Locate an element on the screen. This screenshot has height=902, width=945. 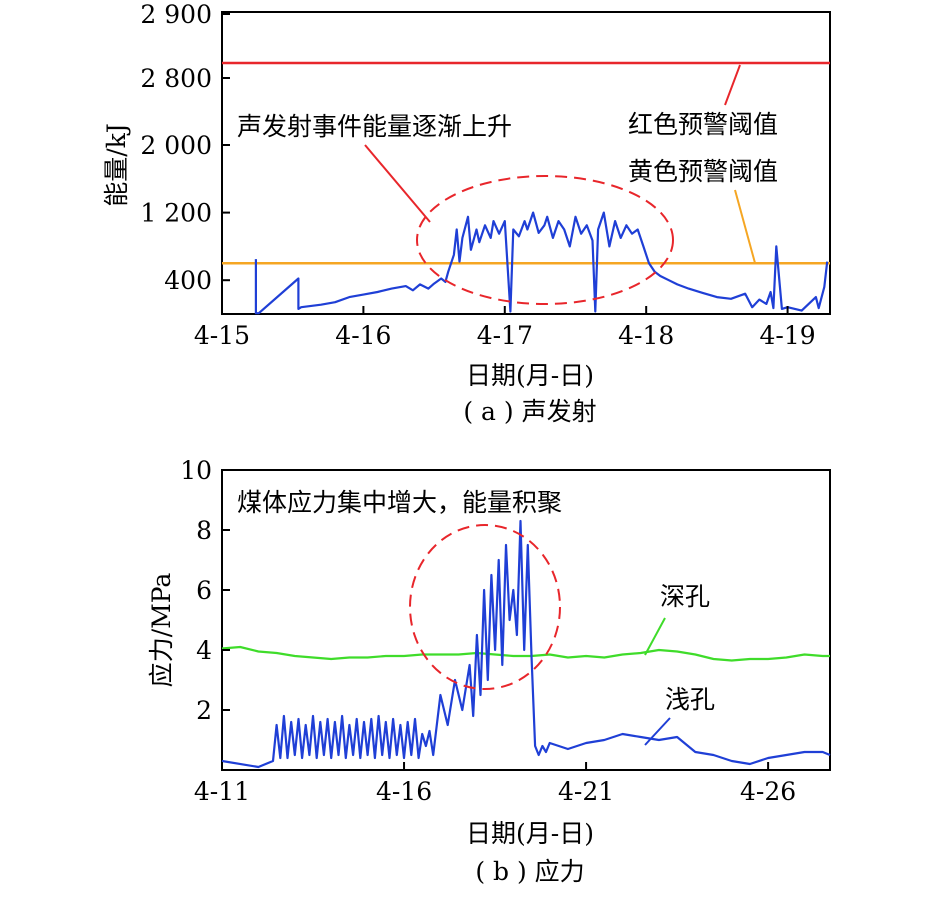
panel-b-shallow-label: 浅孔 is located at coordinates (690, 699).